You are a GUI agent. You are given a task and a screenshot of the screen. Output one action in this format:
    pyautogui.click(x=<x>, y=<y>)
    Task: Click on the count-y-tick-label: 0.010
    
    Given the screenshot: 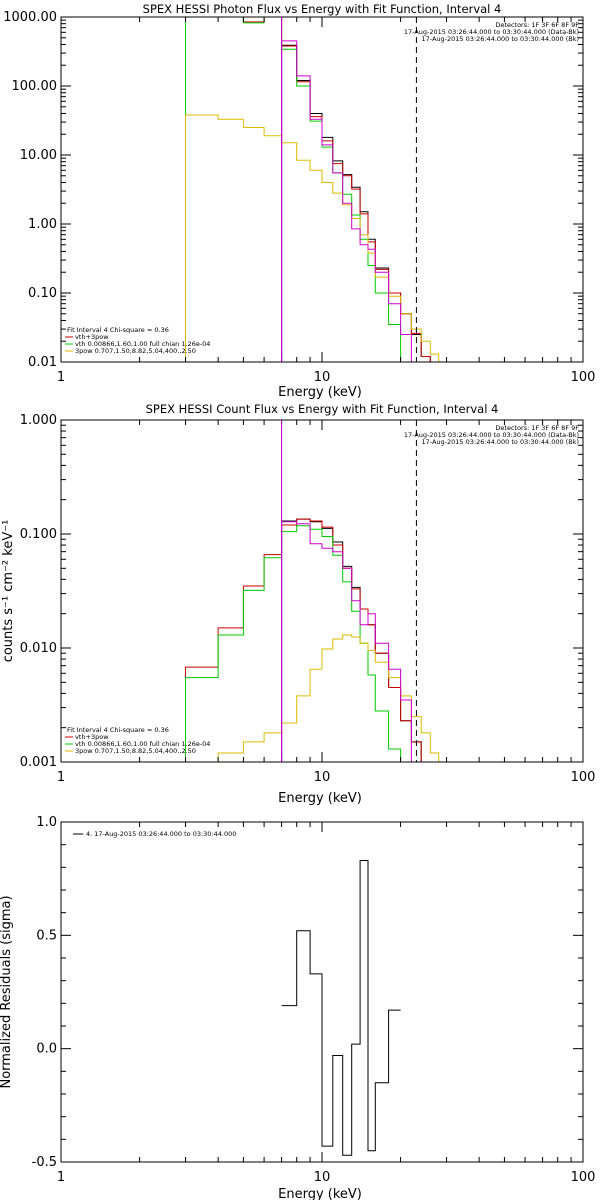 What is the action you would take?
    pyautogui.click(x=38, y=648)
    